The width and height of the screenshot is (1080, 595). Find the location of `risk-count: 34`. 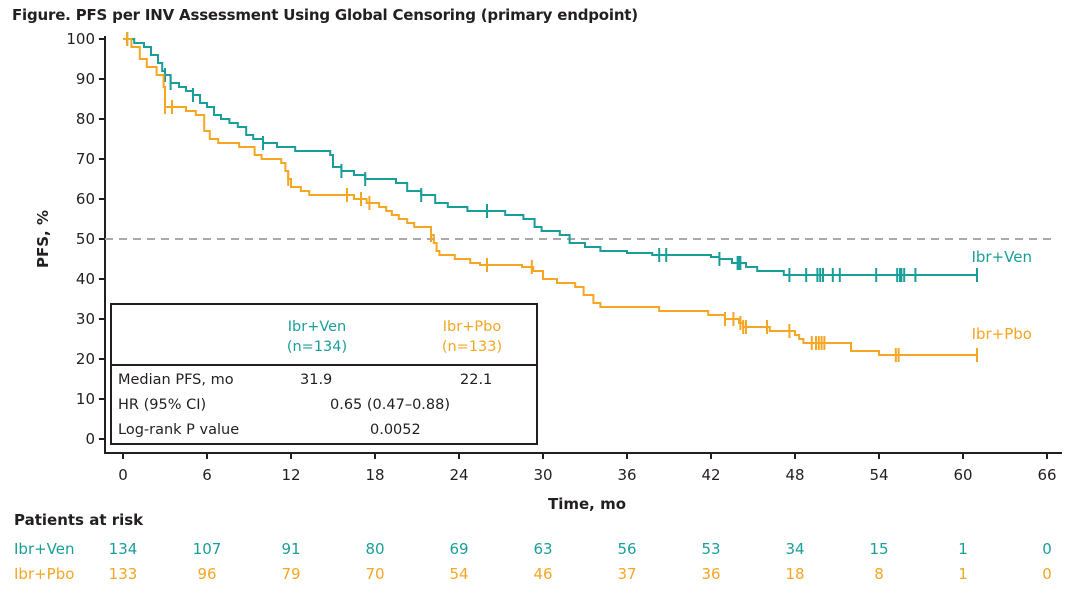

risk-count: 34 is located at coordinates (795, 549).